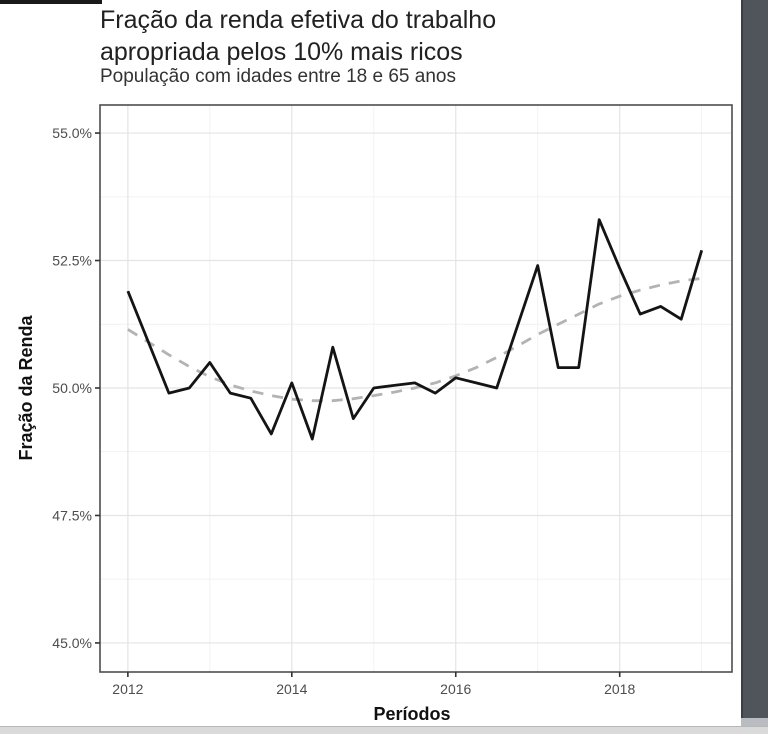 The image size is (768, 734). Describe the element at coordinates (455, 689) in the screenshot. I see `x-tick-label: 2016` at that location.